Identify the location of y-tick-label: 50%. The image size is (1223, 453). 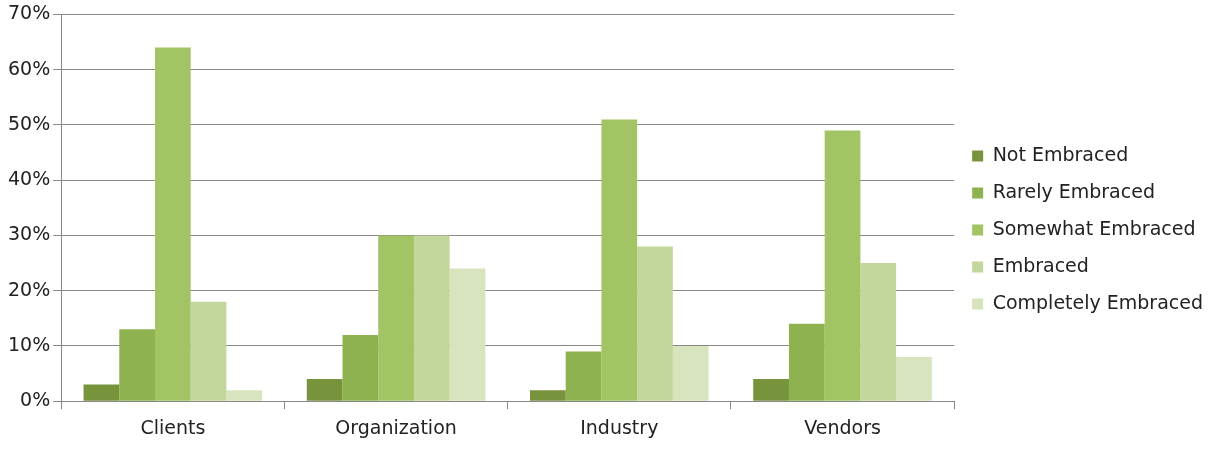
(29, 122).